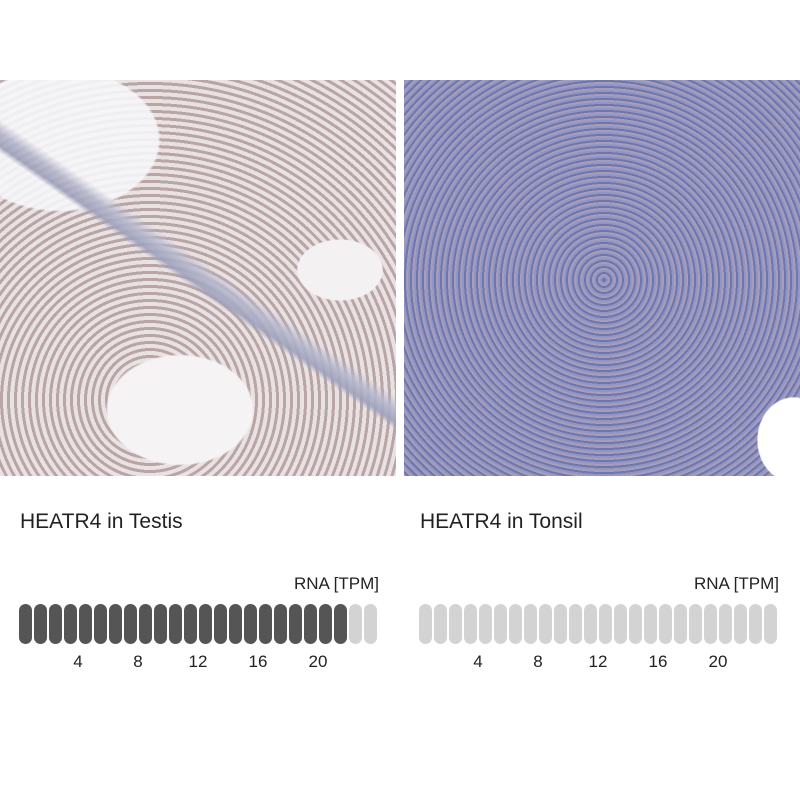  Describe the element at coordinates (336, 583) in the screenshot. I see `rna-label-testis: RNA [TPM]` at that location.